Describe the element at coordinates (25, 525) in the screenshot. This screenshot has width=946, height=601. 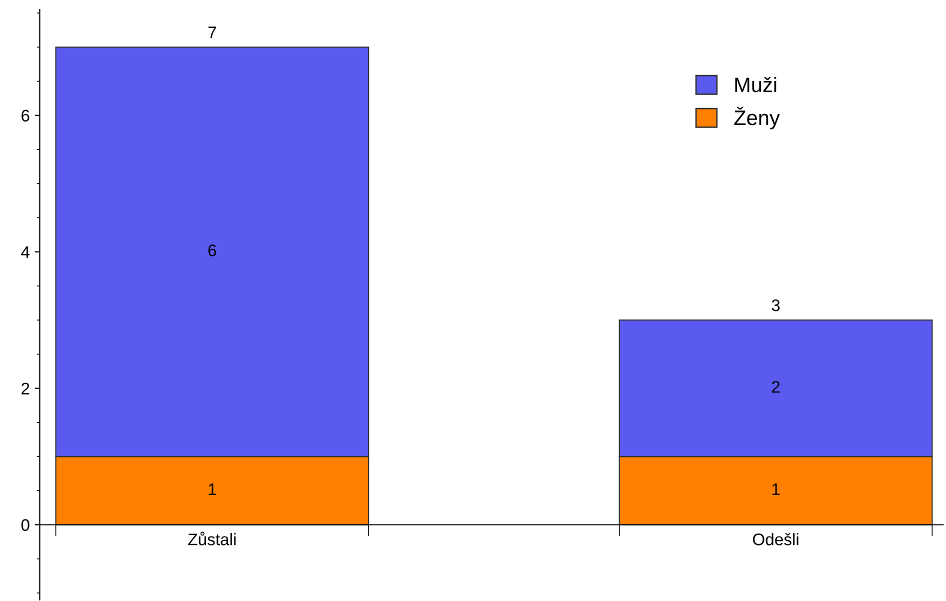
I see `y-tick-label: 0` at that location.